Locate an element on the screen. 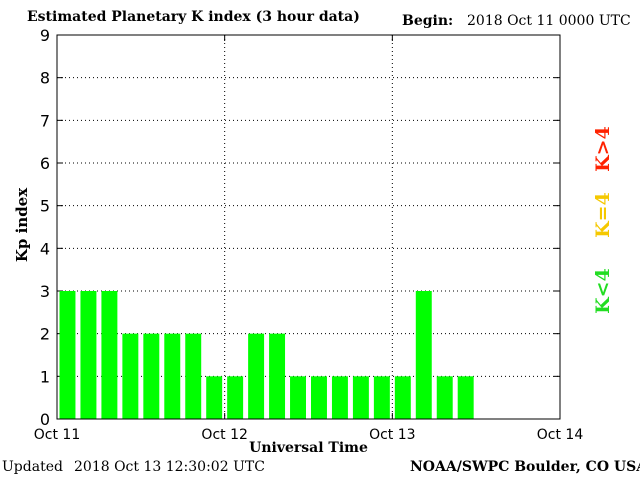 Image resolution: width=640 pixels, height=480 pixels. y-tick-label: 9 is located at coordinates (45, 35).